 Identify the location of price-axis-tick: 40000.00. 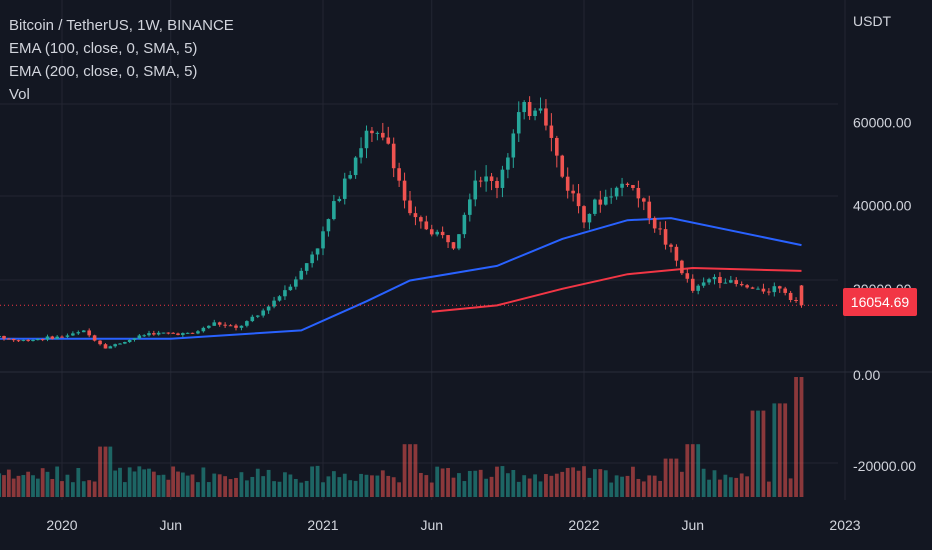
(882, 206).